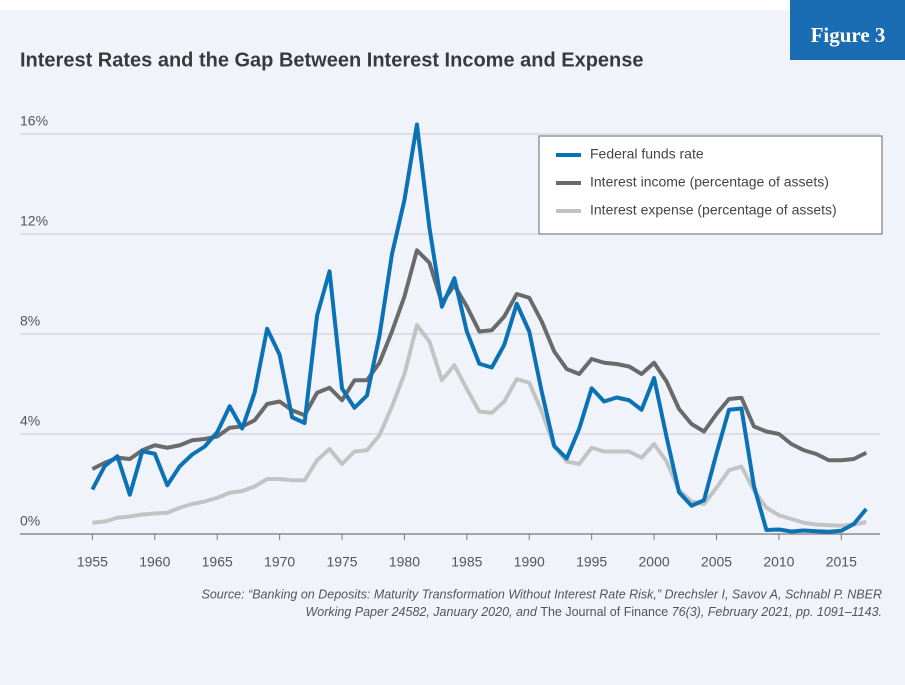 Image resolution: width=905 pixels, height=685 pixels. I want to click on y-tick-label: 8%, so click(30, 321).